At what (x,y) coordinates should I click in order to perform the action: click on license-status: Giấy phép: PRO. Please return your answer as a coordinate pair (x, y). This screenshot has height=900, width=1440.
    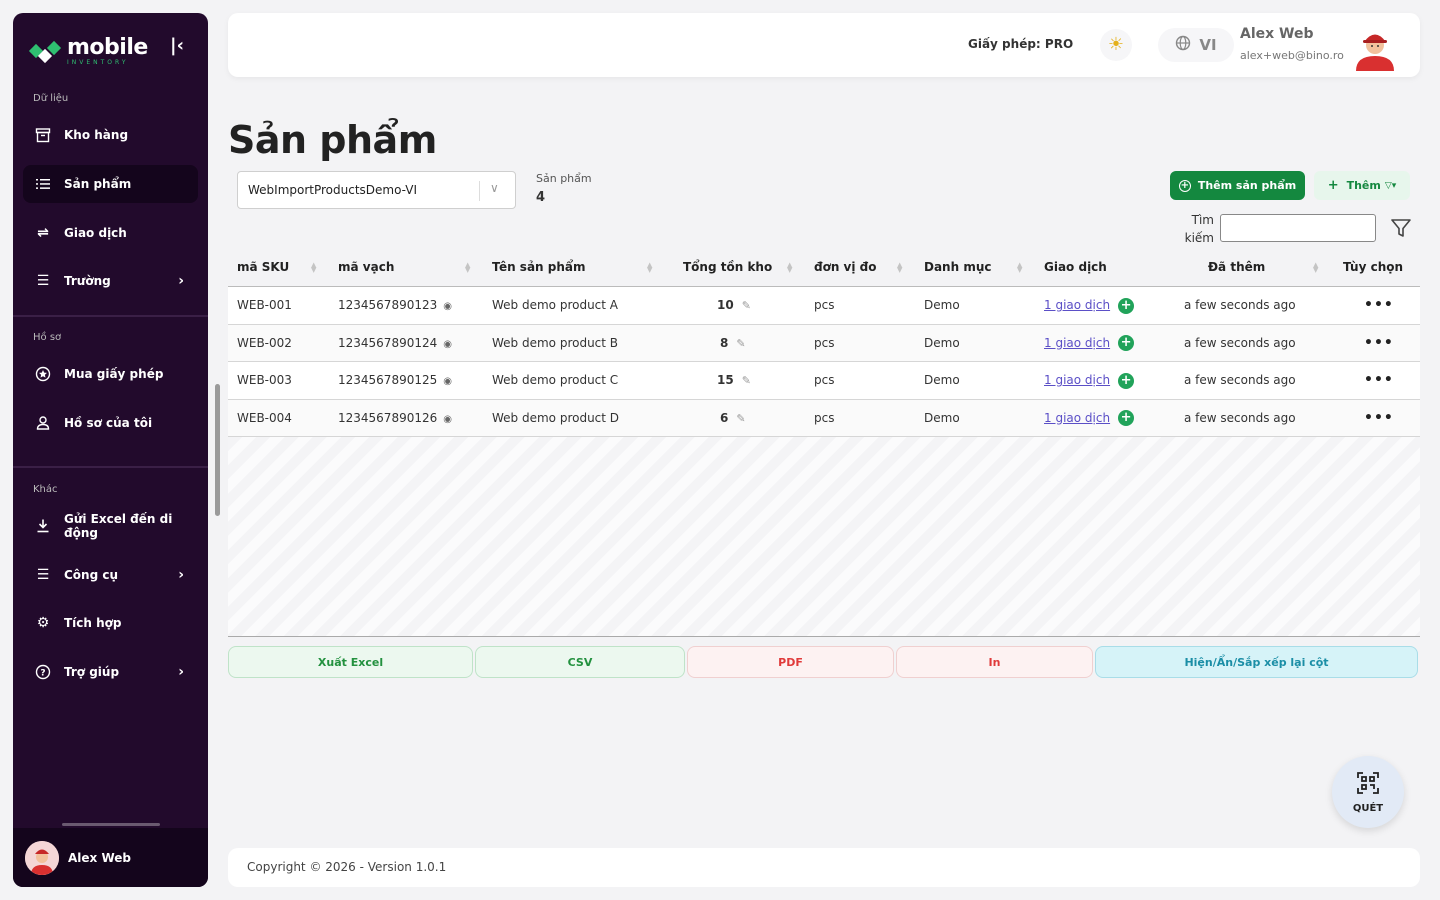
    Looking at the image, I should click on (1020, 44).